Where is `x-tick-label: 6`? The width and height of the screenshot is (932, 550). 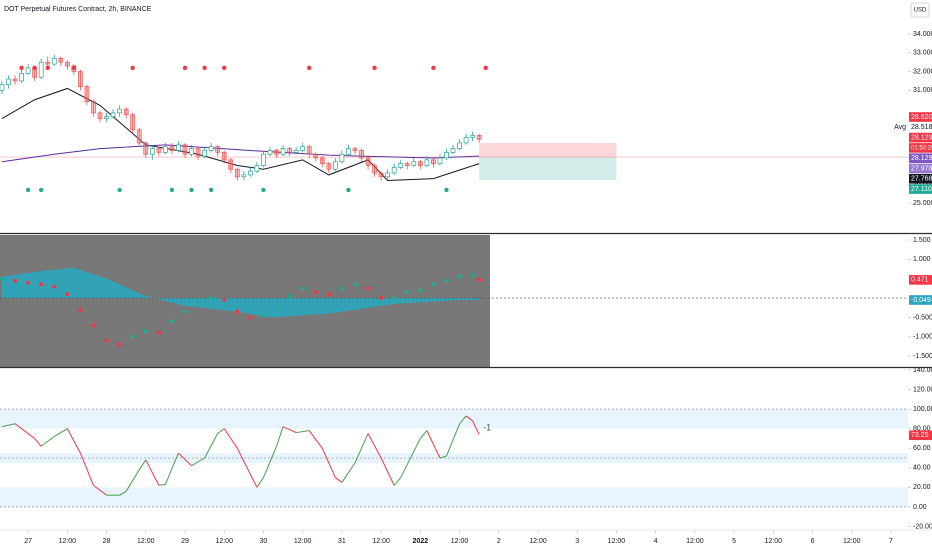 x-tick-label: 6 is located at coordinates (813, 541).